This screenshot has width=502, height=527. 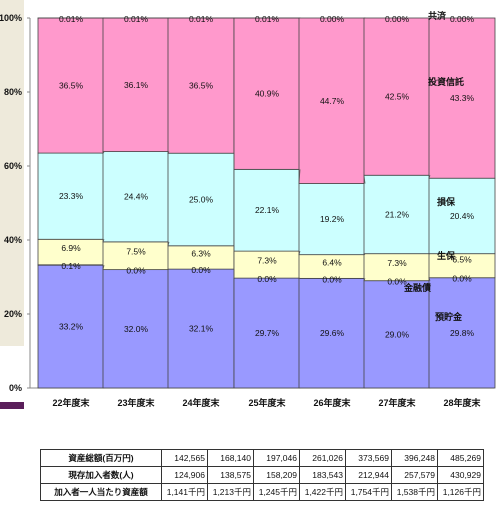 I want to click on x-category-label: 27年度末, so click(x=397, y=402).